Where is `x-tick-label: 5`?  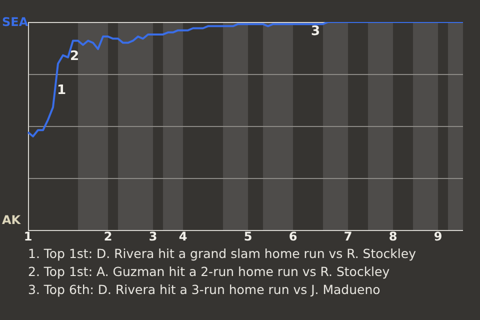
x-tick-label: 5 is located at coordinates (248, 236).